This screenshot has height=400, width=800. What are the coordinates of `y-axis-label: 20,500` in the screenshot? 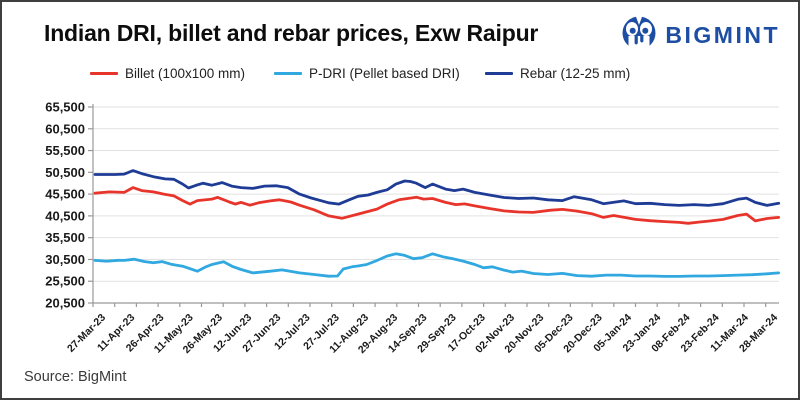 It's located at (65, 303).